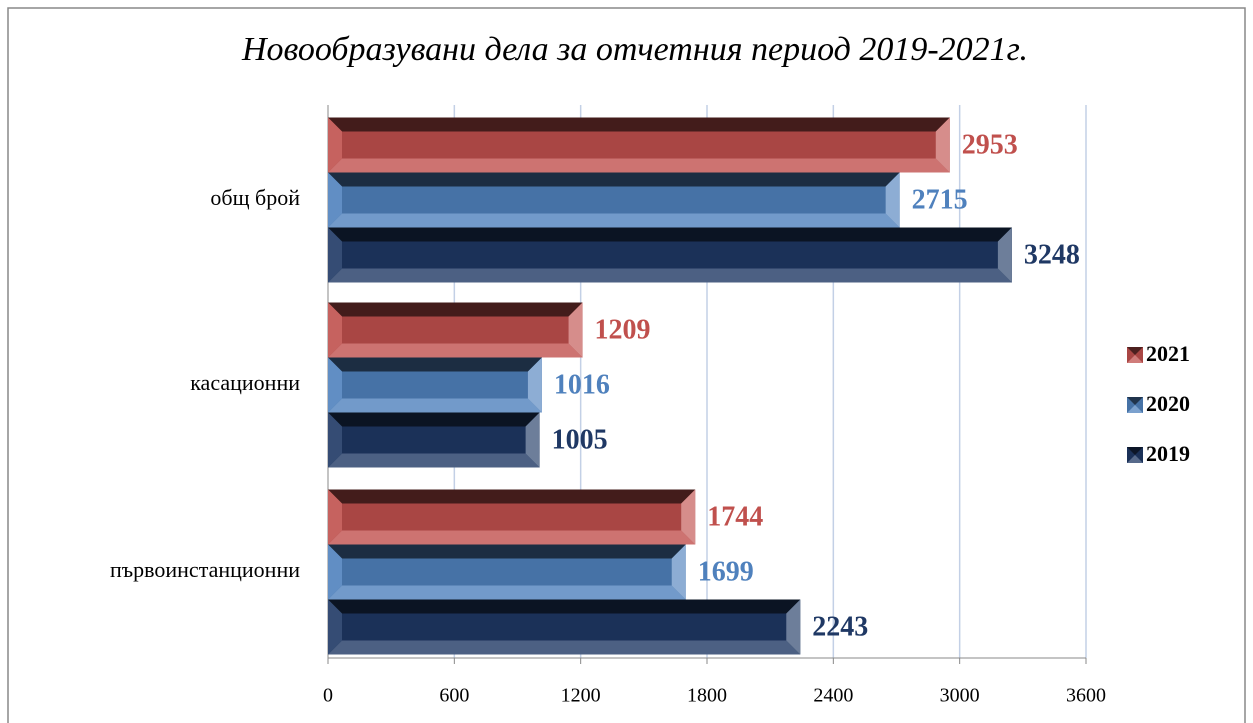 The width and height of the screenshot is (1253, 723). Describe the element at coordinates (582, 384) in the screenshot. I see `data-label: 1016` at that location.